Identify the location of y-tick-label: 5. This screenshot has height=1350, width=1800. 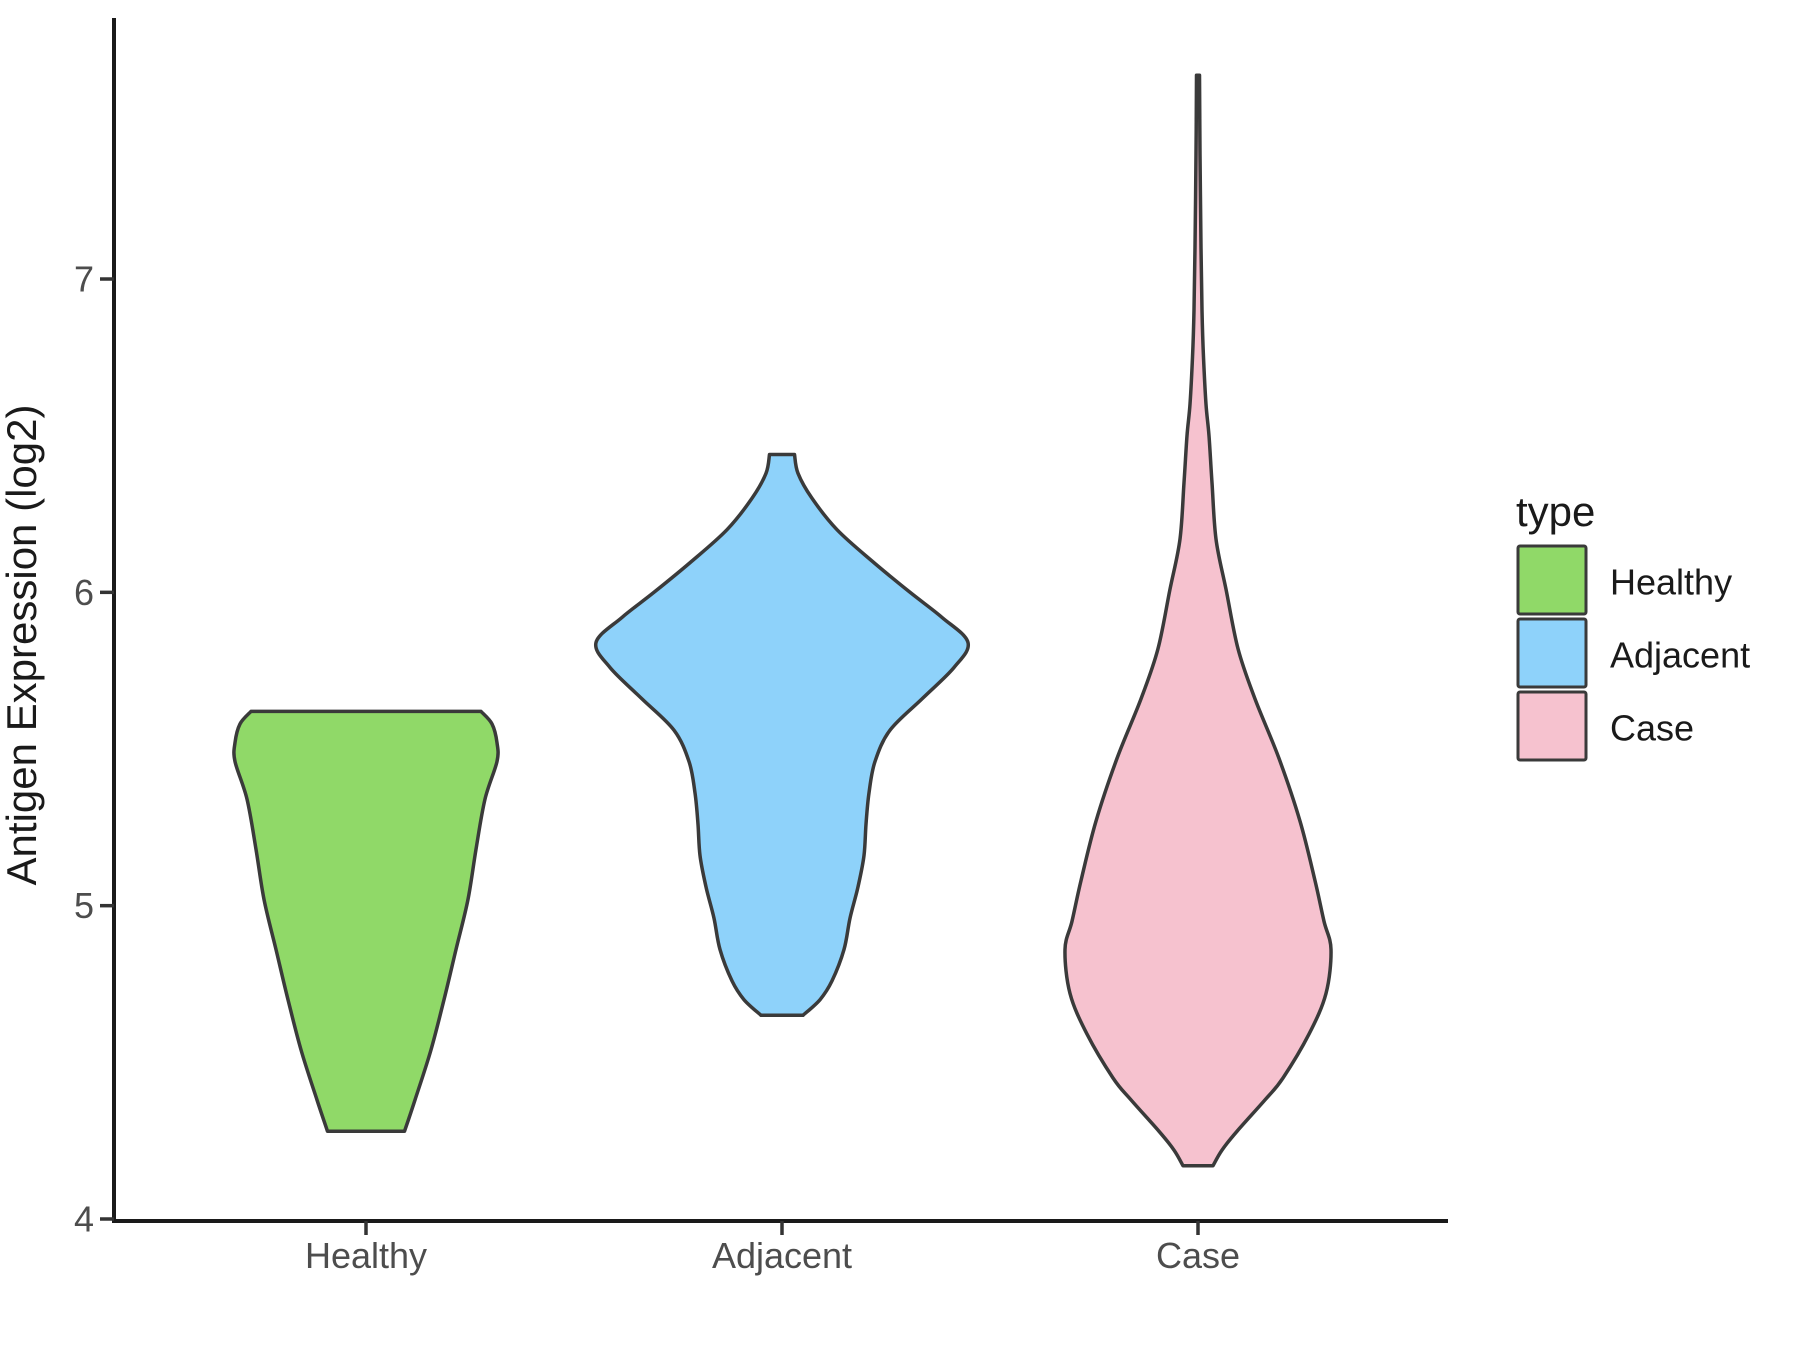
(84, 905).